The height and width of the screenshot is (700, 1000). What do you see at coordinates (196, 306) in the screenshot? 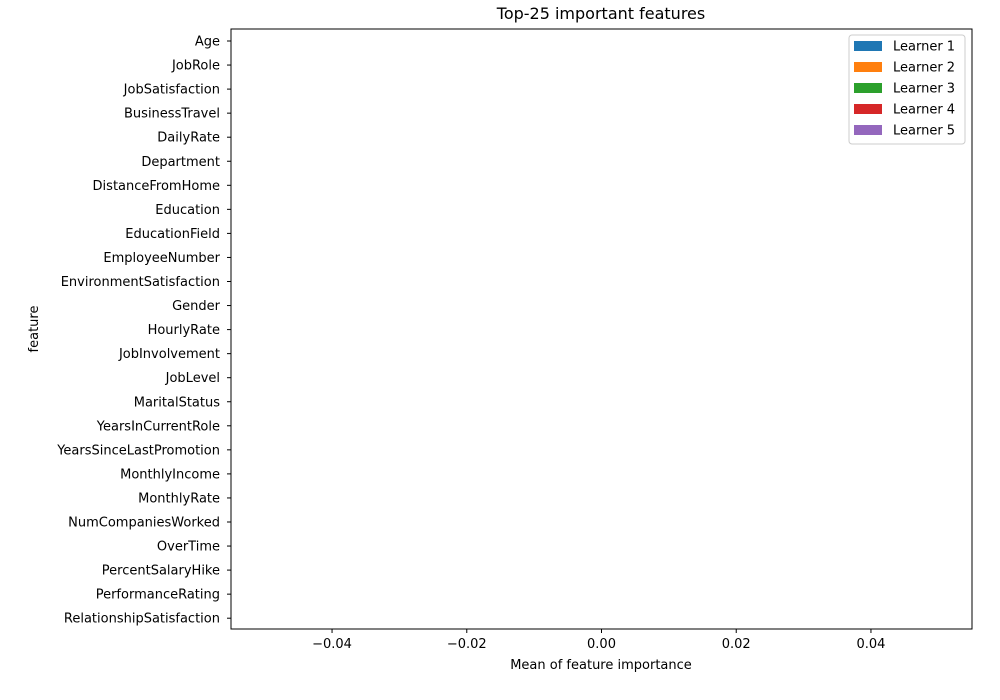
I see `y-tick-label: Gender` at bounding box center [196, 306].